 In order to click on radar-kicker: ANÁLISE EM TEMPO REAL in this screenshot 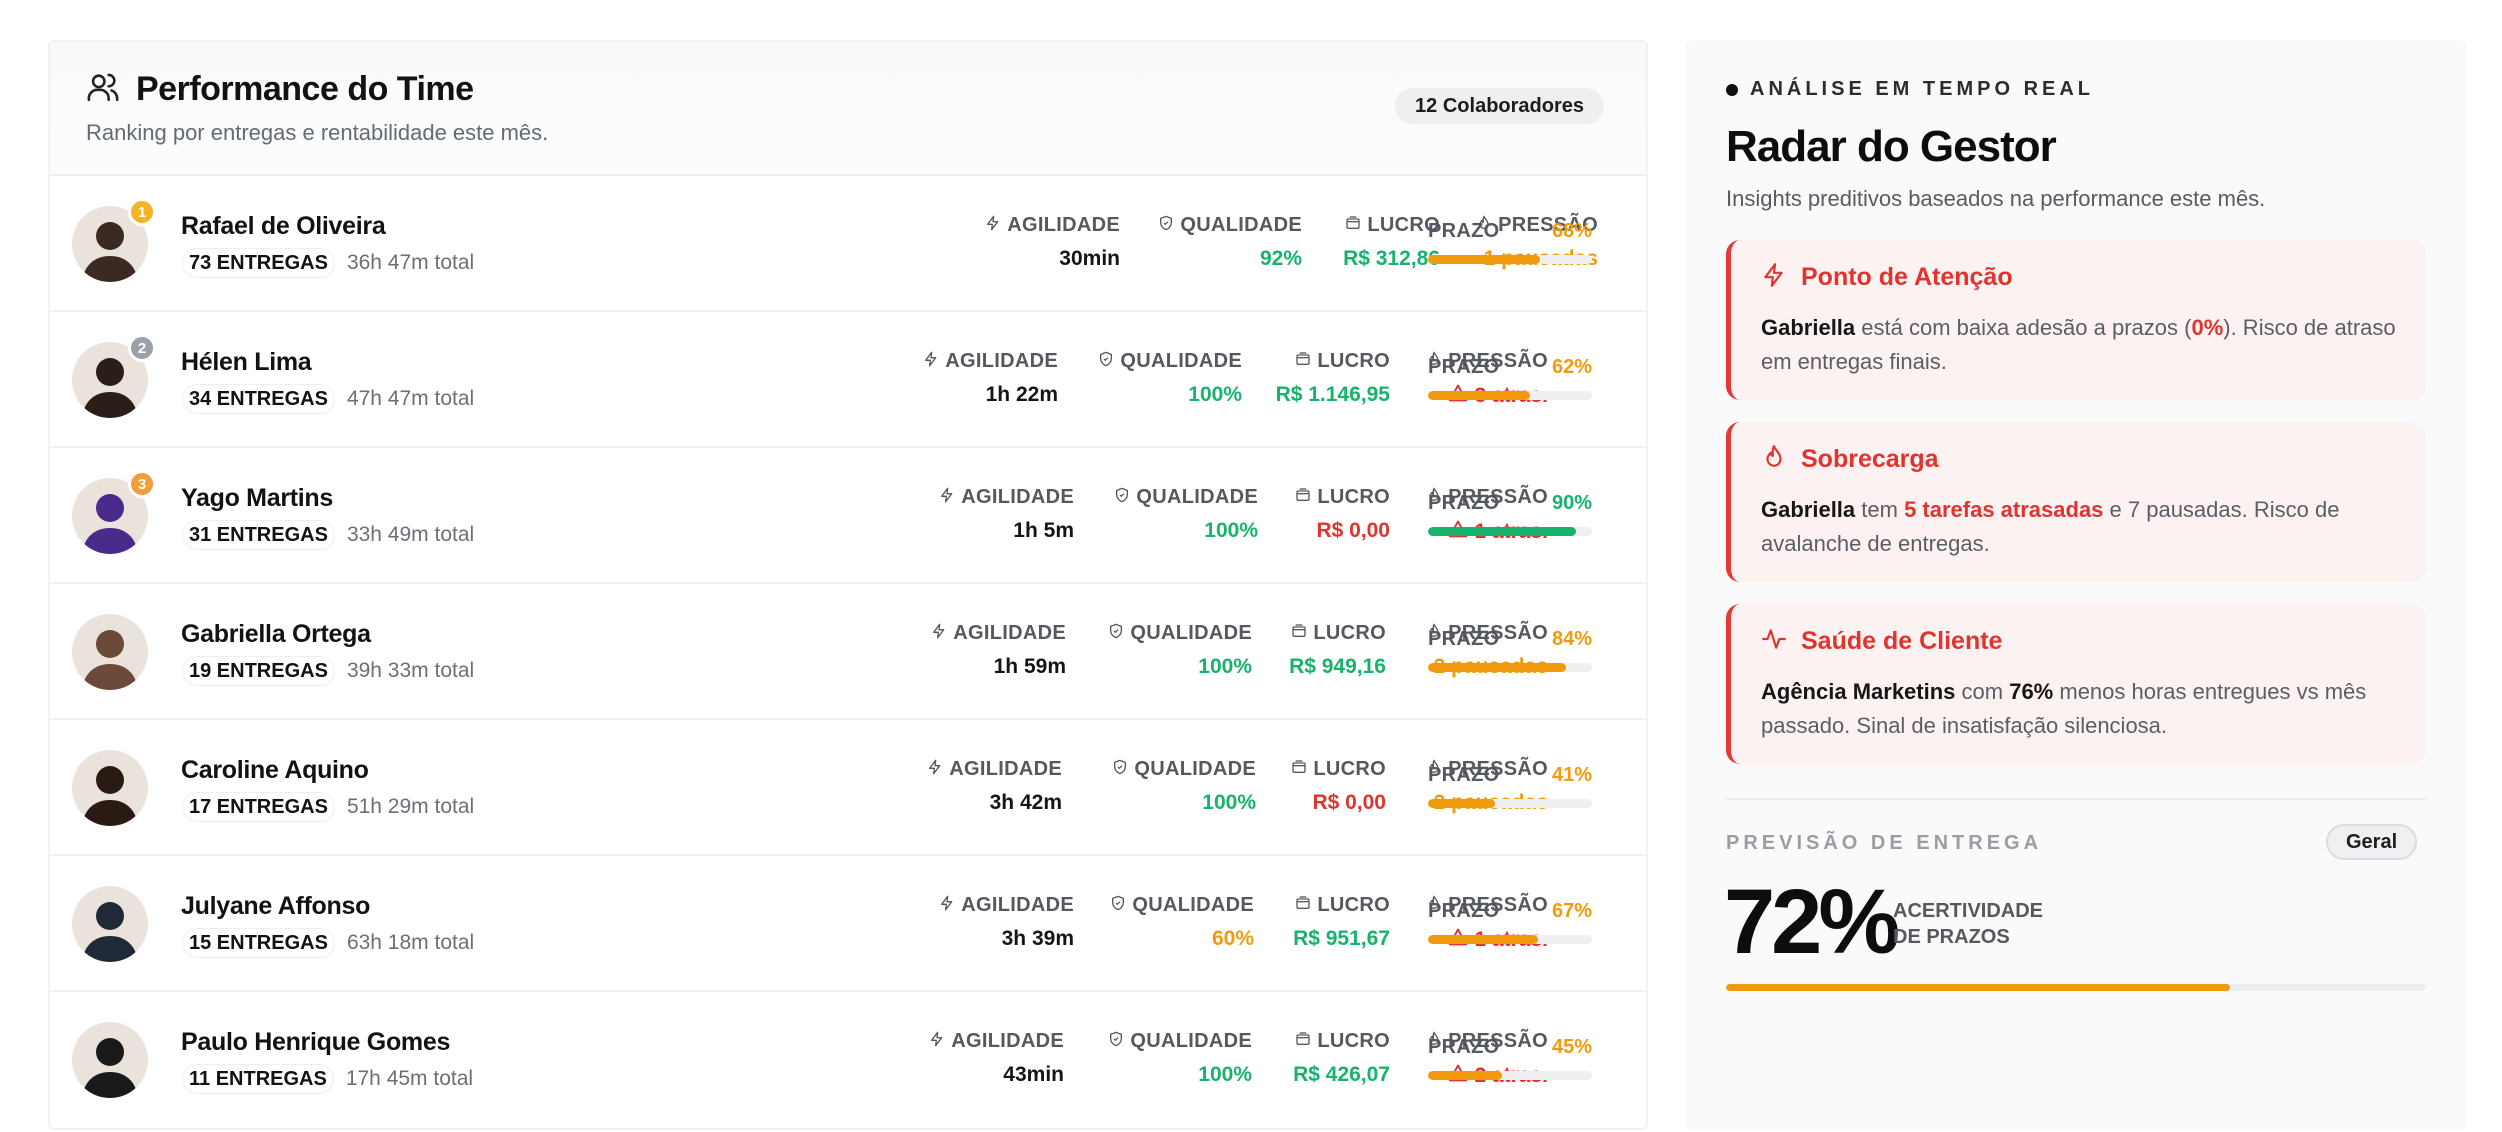, I will do `click(1910, 89)`.